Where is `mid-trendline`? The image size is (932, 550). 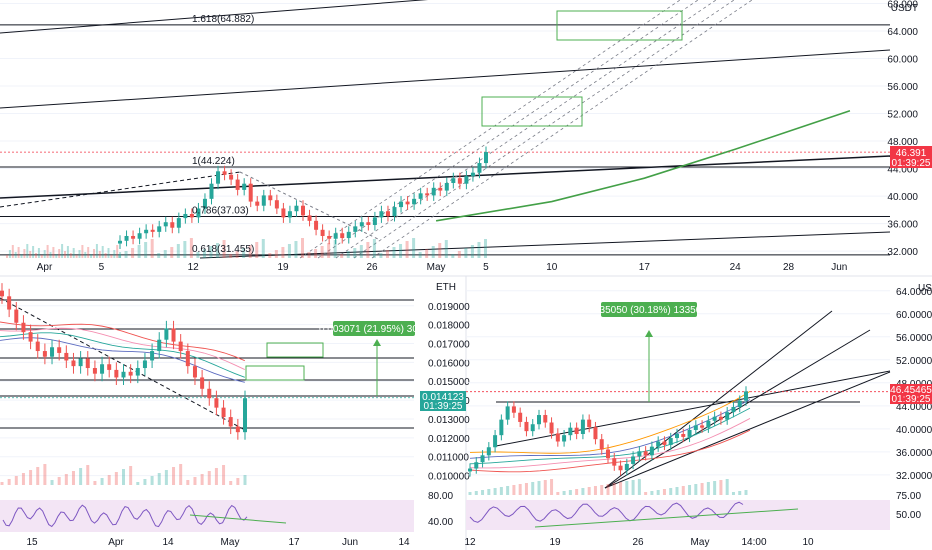 mid-trendline is located at coordinates (445, 79).